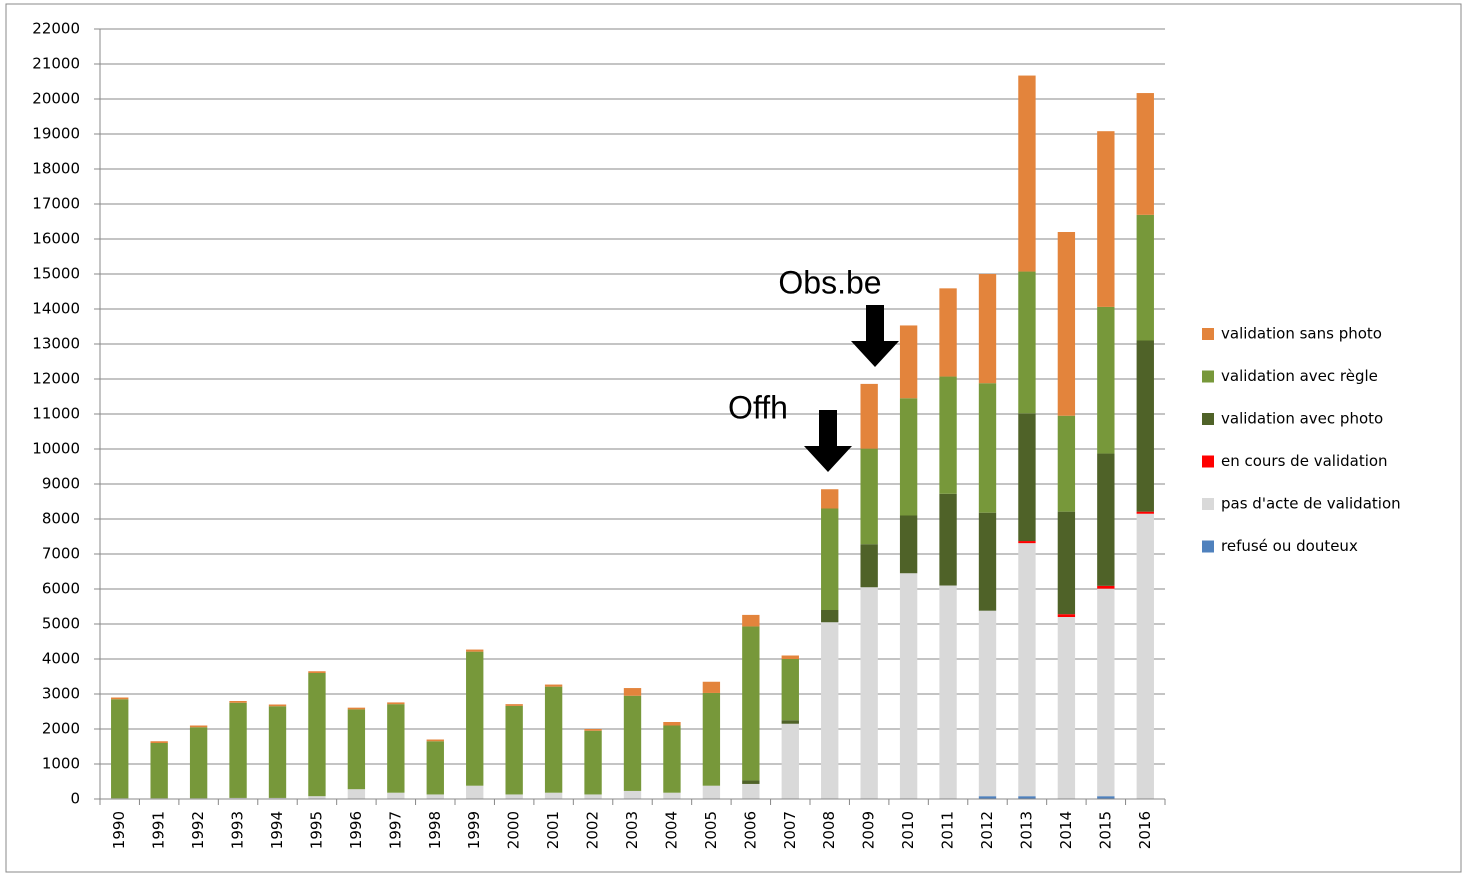 The width and height of the screenshot is (1466, 880). Describe the element at coordinates (56, 99) in the screenshot. I see `y-tick-label: 20000` at that location.